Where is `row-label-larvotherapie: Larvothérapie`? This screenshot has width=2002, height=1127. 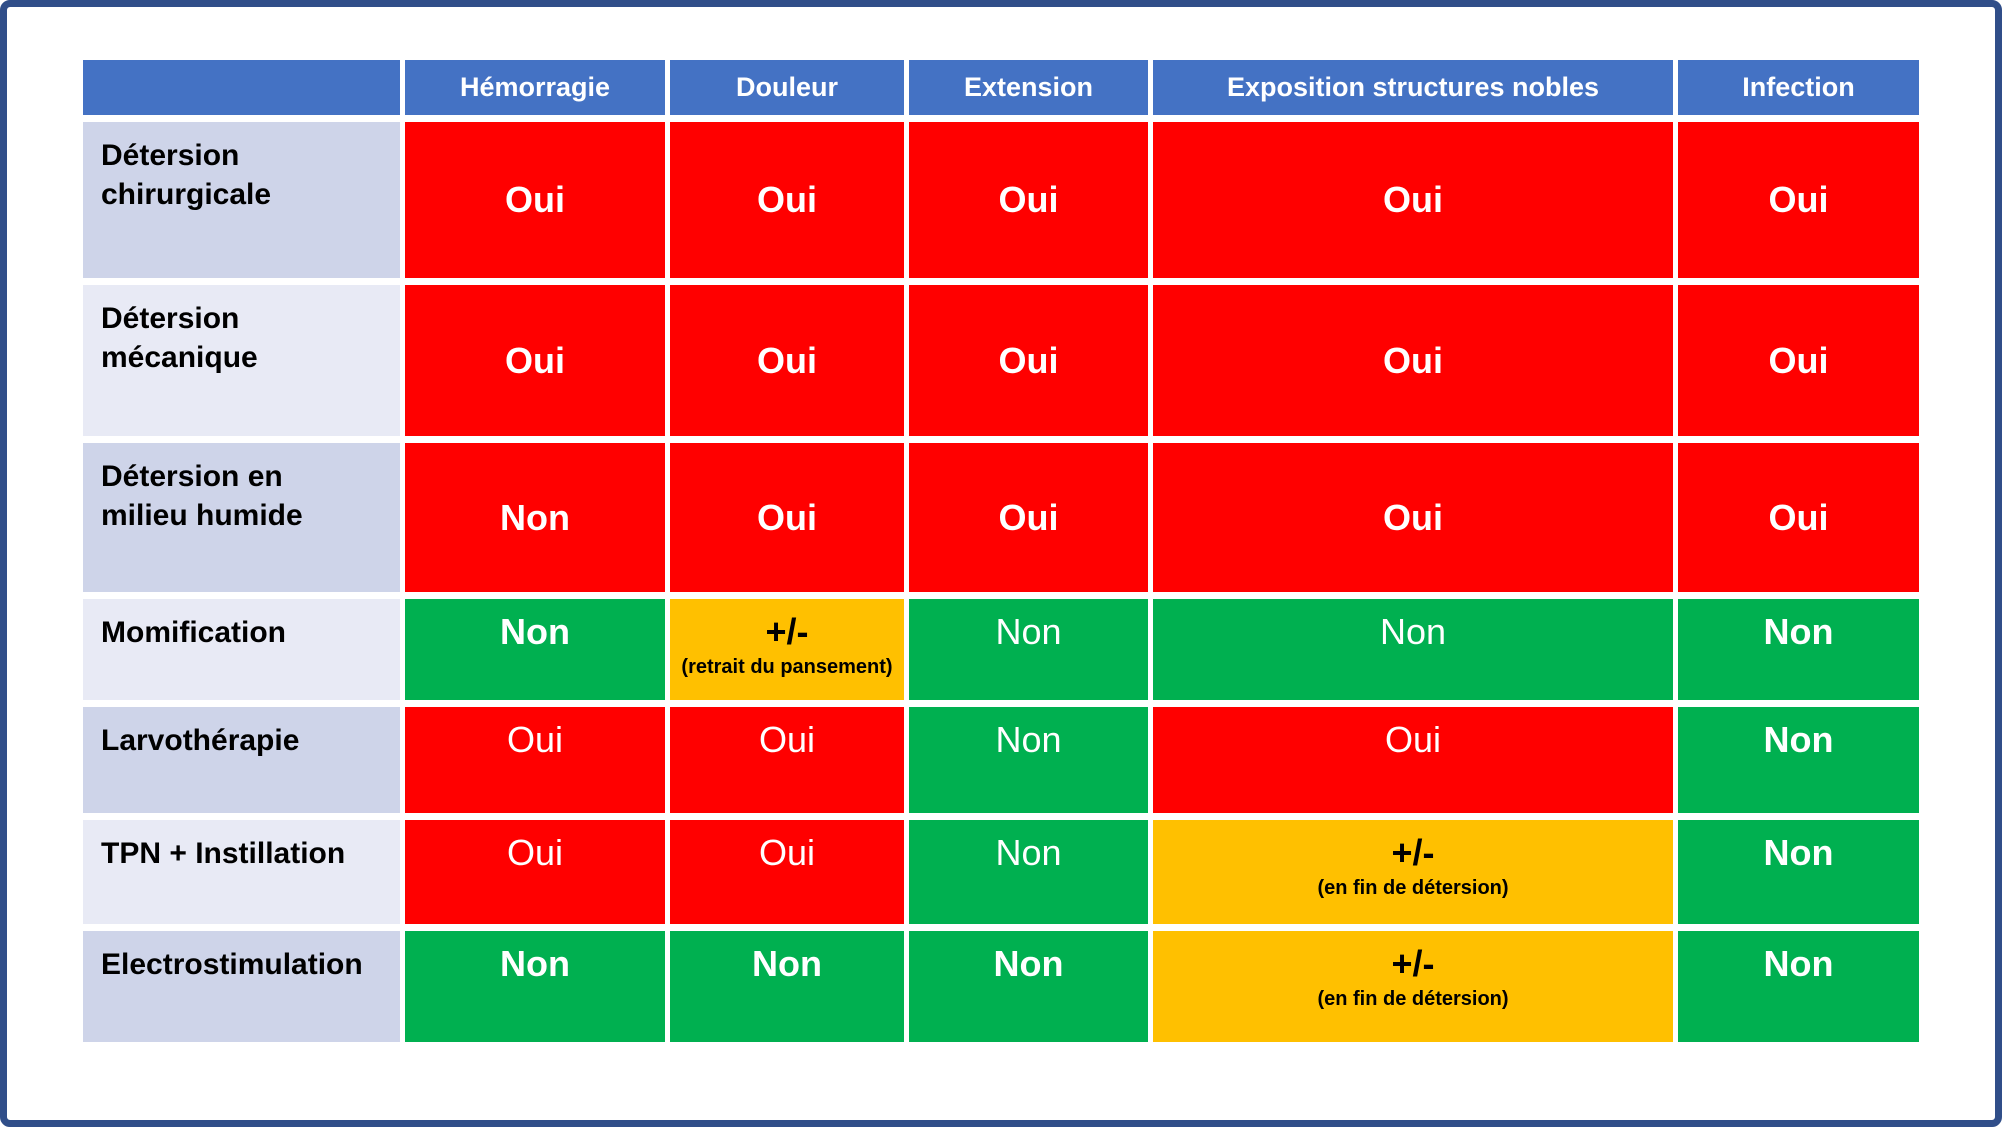
row-label-larvotherapie: Larvothérapie is located at coordinates (241, 760).